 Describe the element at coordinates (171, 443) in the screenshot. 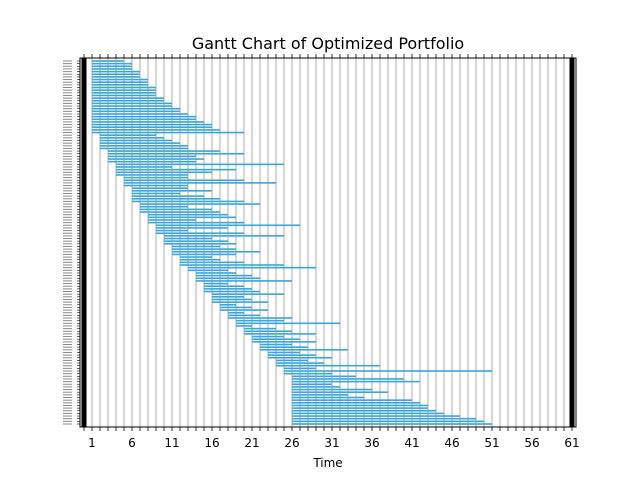

I see `x-tick-label: 11` at that location.